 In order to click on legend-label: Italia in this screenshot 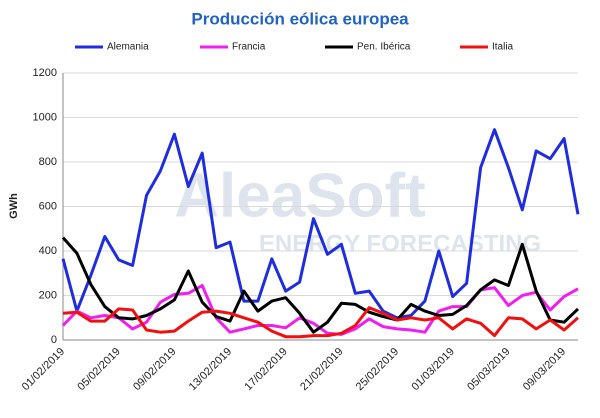, I will do `click(503, 47)`.